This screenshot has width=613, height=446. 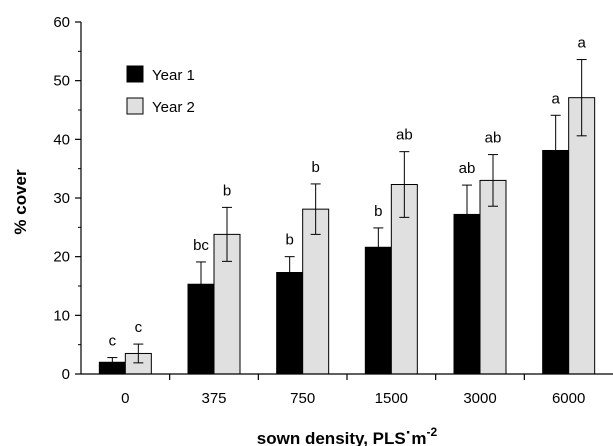 I want to click on y-tick-label: 20, so click(x=61, y=257).